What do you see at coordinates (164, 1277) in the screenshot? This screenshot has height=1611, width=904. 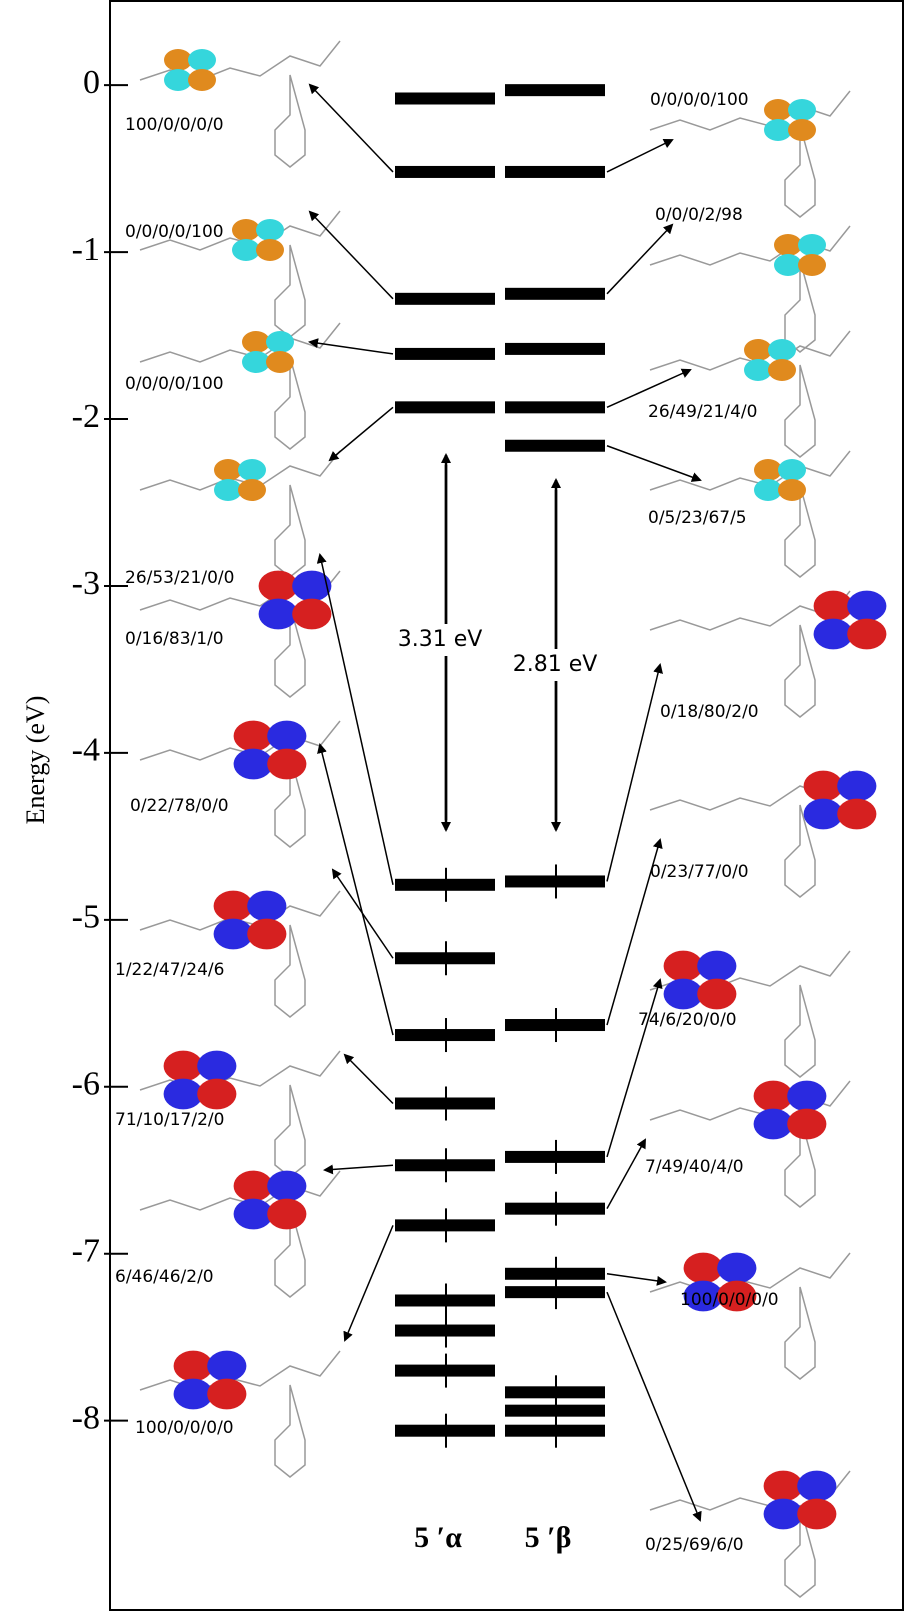 I see `composition-label: 6/46/46/2/0` at bounding box center [164, 1277].